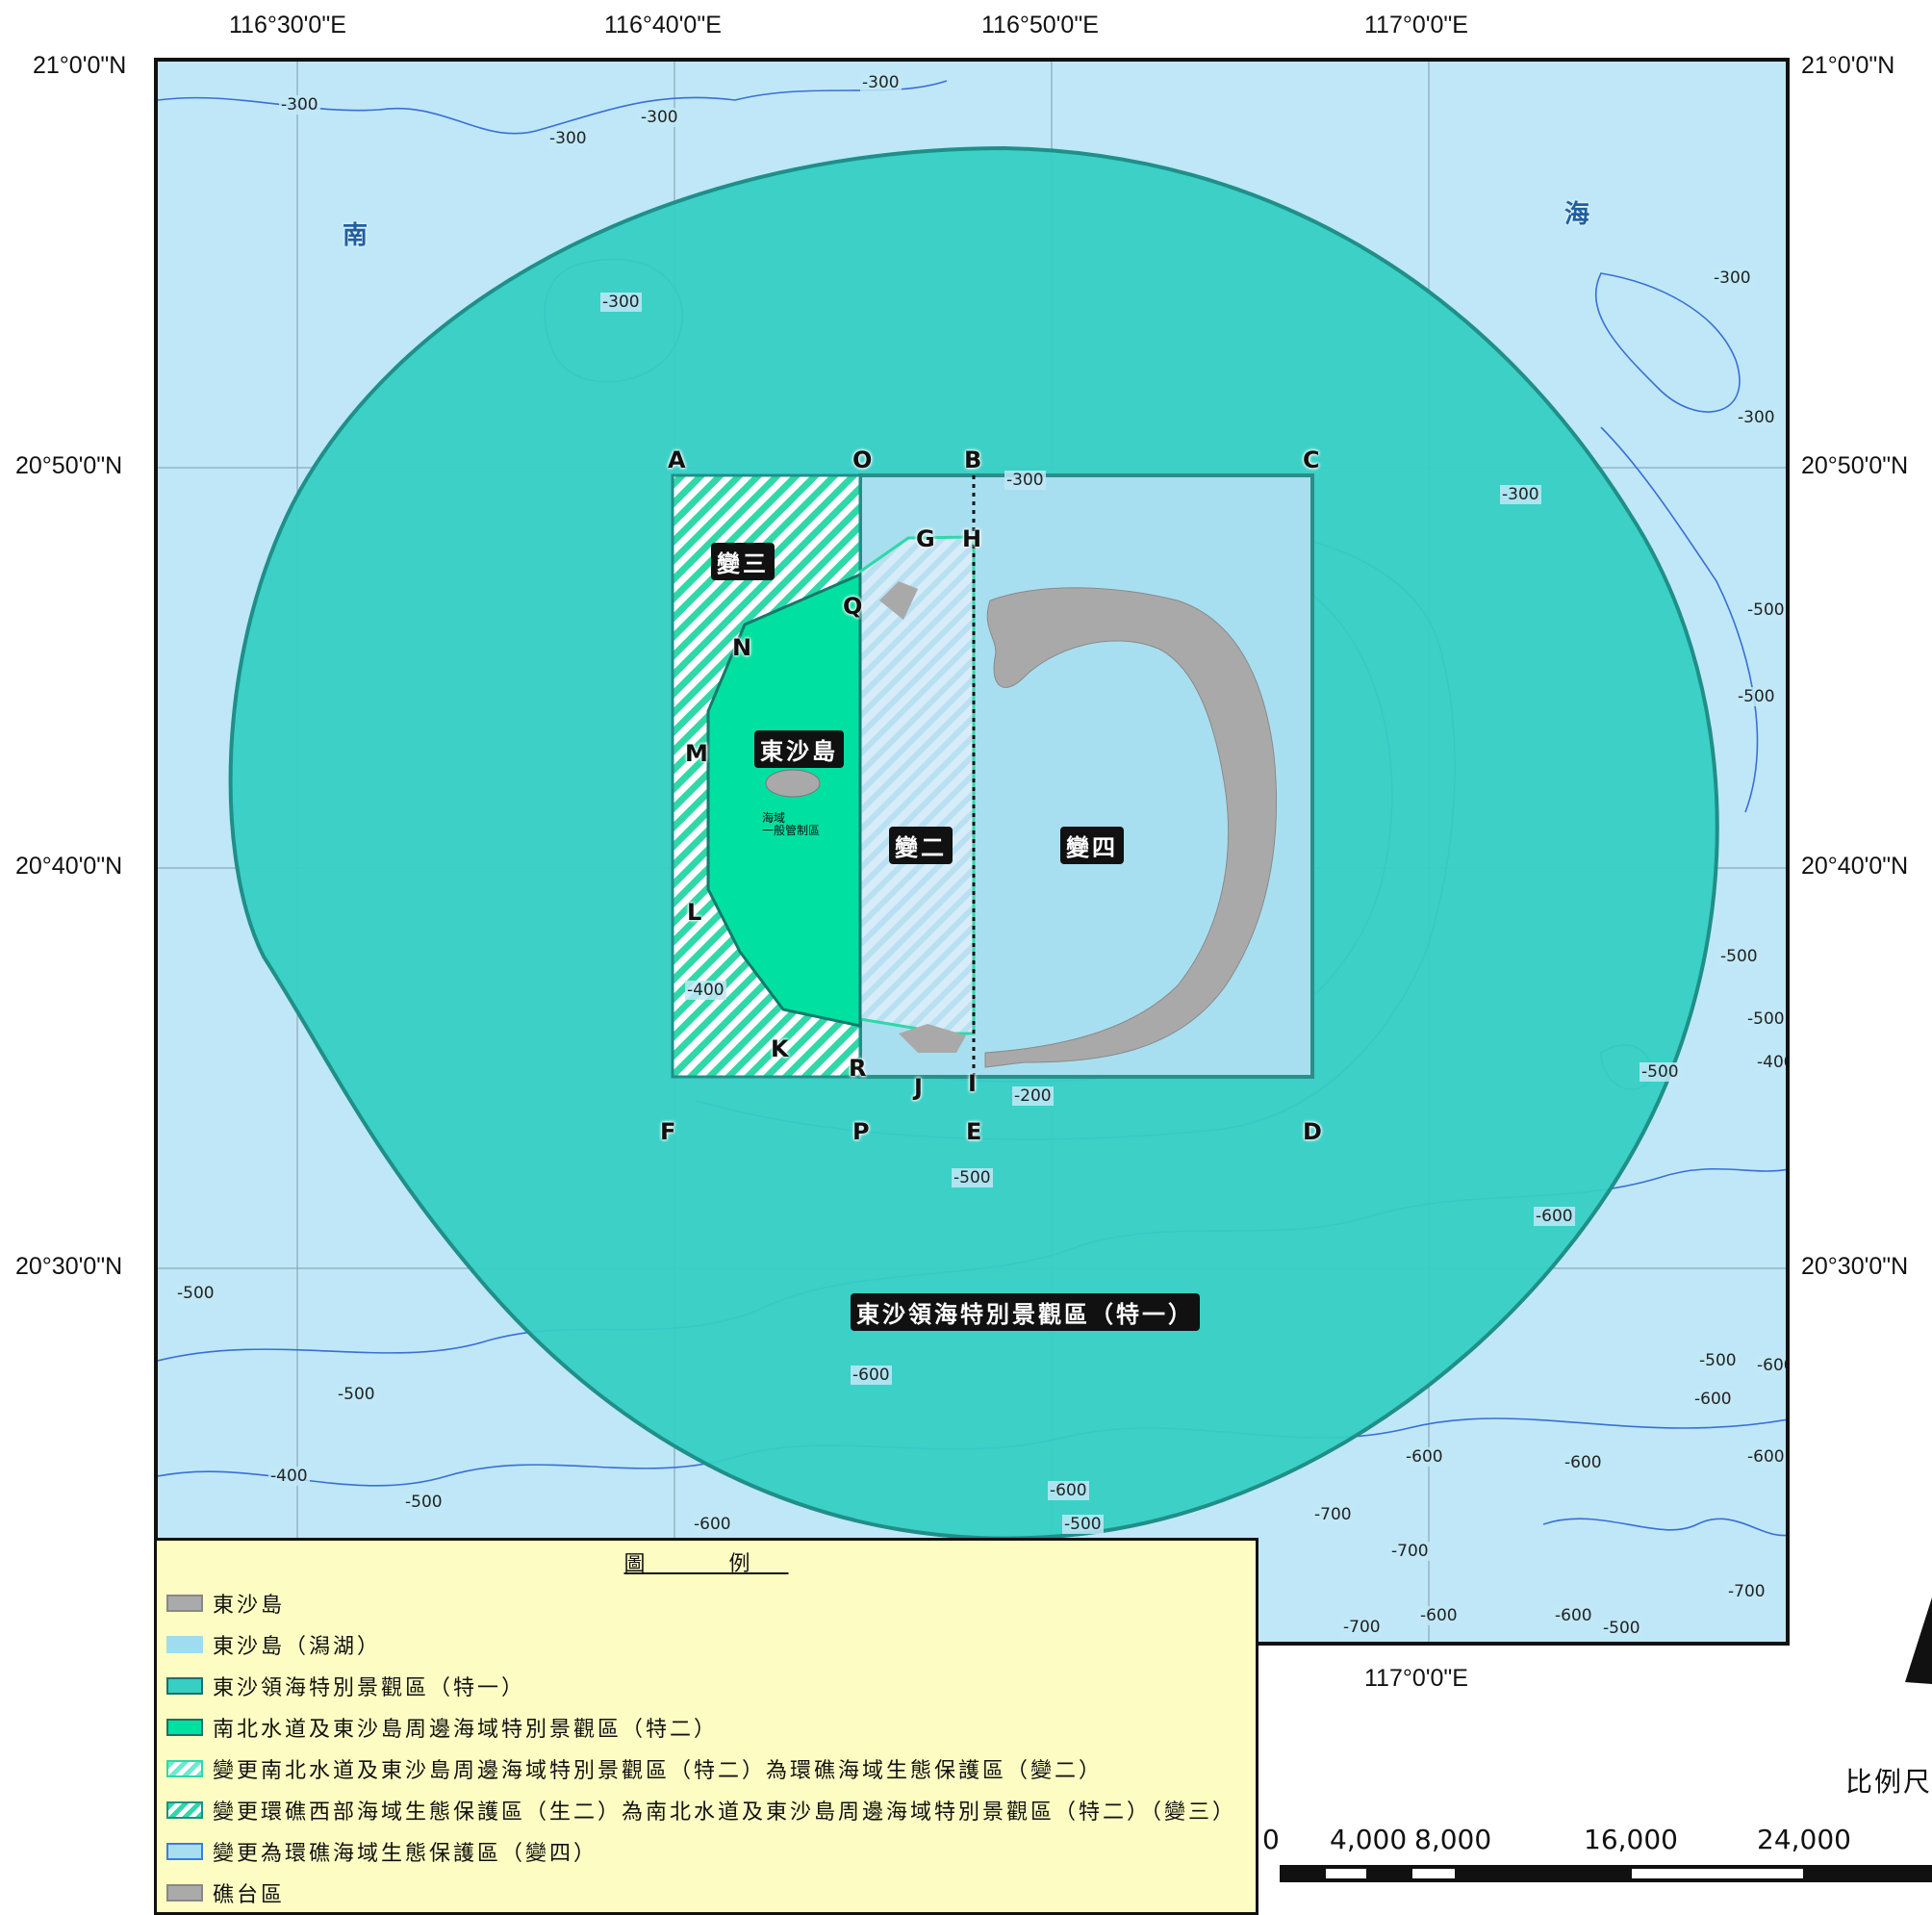 The height and width of the screenshot is (1915, 1932). What do you see at coordinates (466, 1730) in the screenshot?
I see `legend-label: 南北水道及東沙島周邊海域特別景觀區（特二）` at bounding box center [466, 1730].